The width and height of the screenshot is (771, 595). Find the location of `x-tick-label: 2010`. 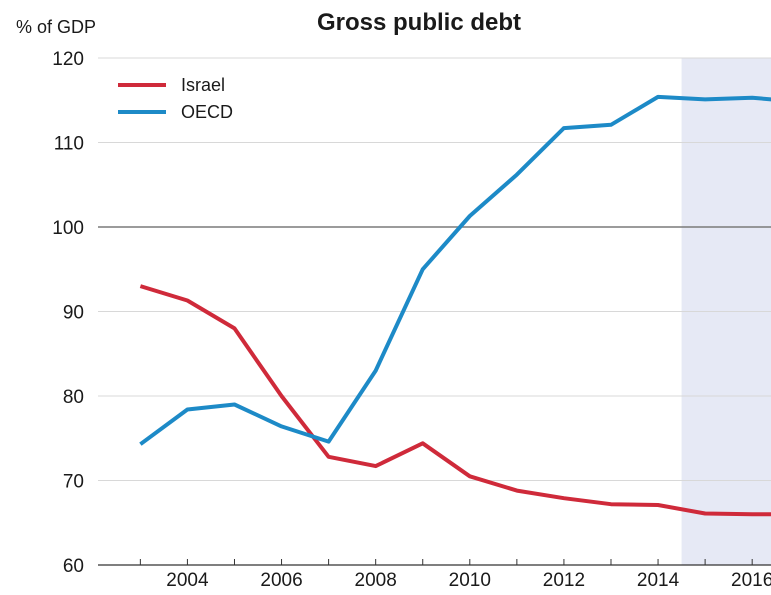

x-tick-label: 2010 is located at coordinates (470, 580).